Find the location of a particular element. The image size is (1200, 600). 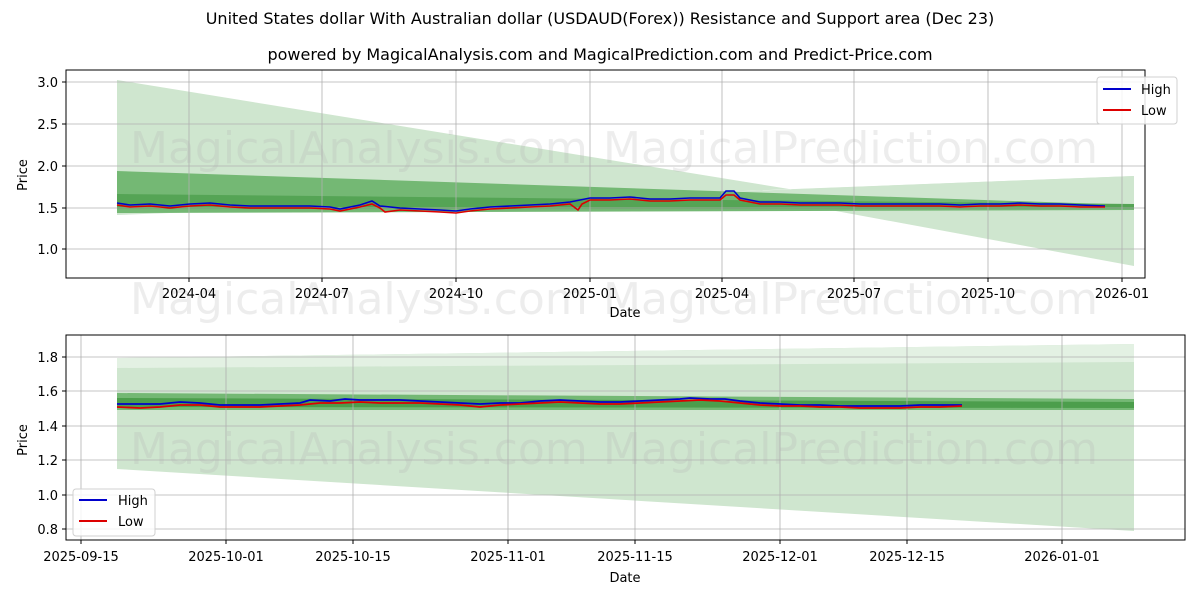

svg-text: 2025-11-01 is located at coordinates (508, 557).